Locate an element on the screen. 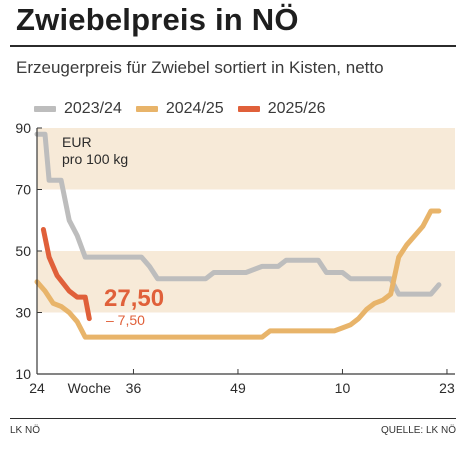 This screenshot has width=470, height=450. footer-left: LK NÖ is located at coordinates (25, 430).